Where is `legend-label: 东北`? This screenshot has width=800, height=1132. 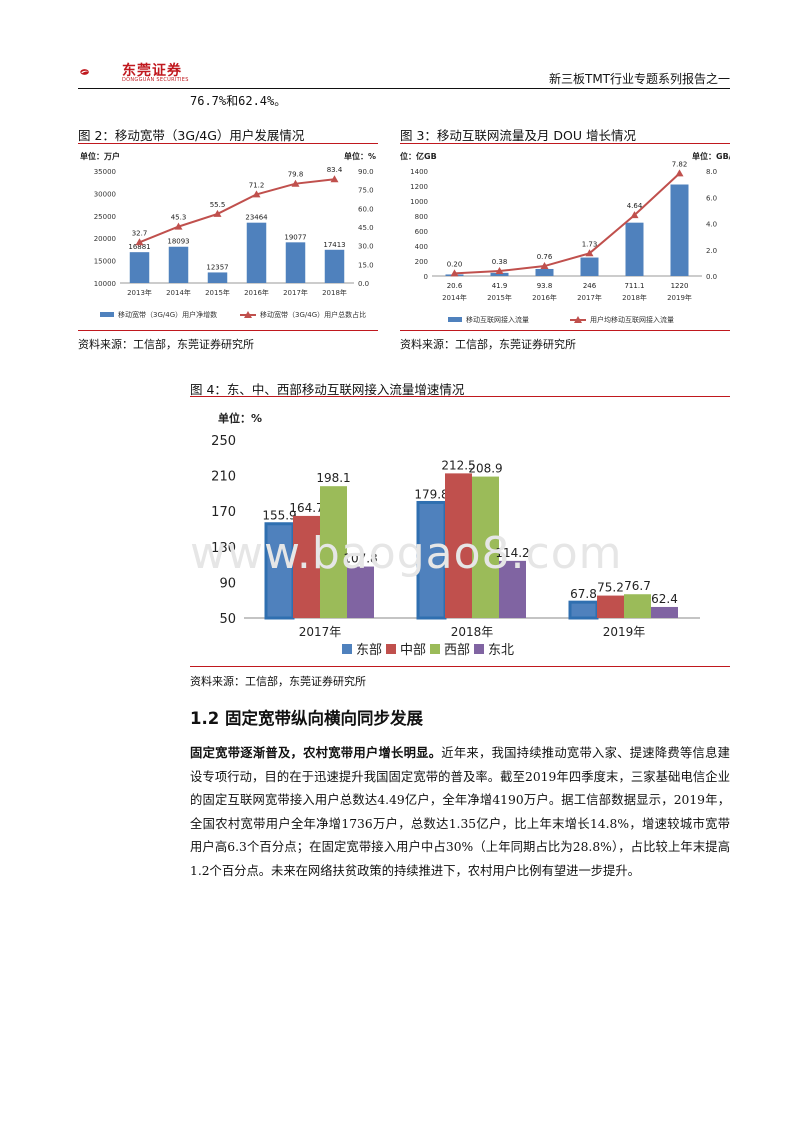
legend-label: 东北 is located at coordinates (501, 650).